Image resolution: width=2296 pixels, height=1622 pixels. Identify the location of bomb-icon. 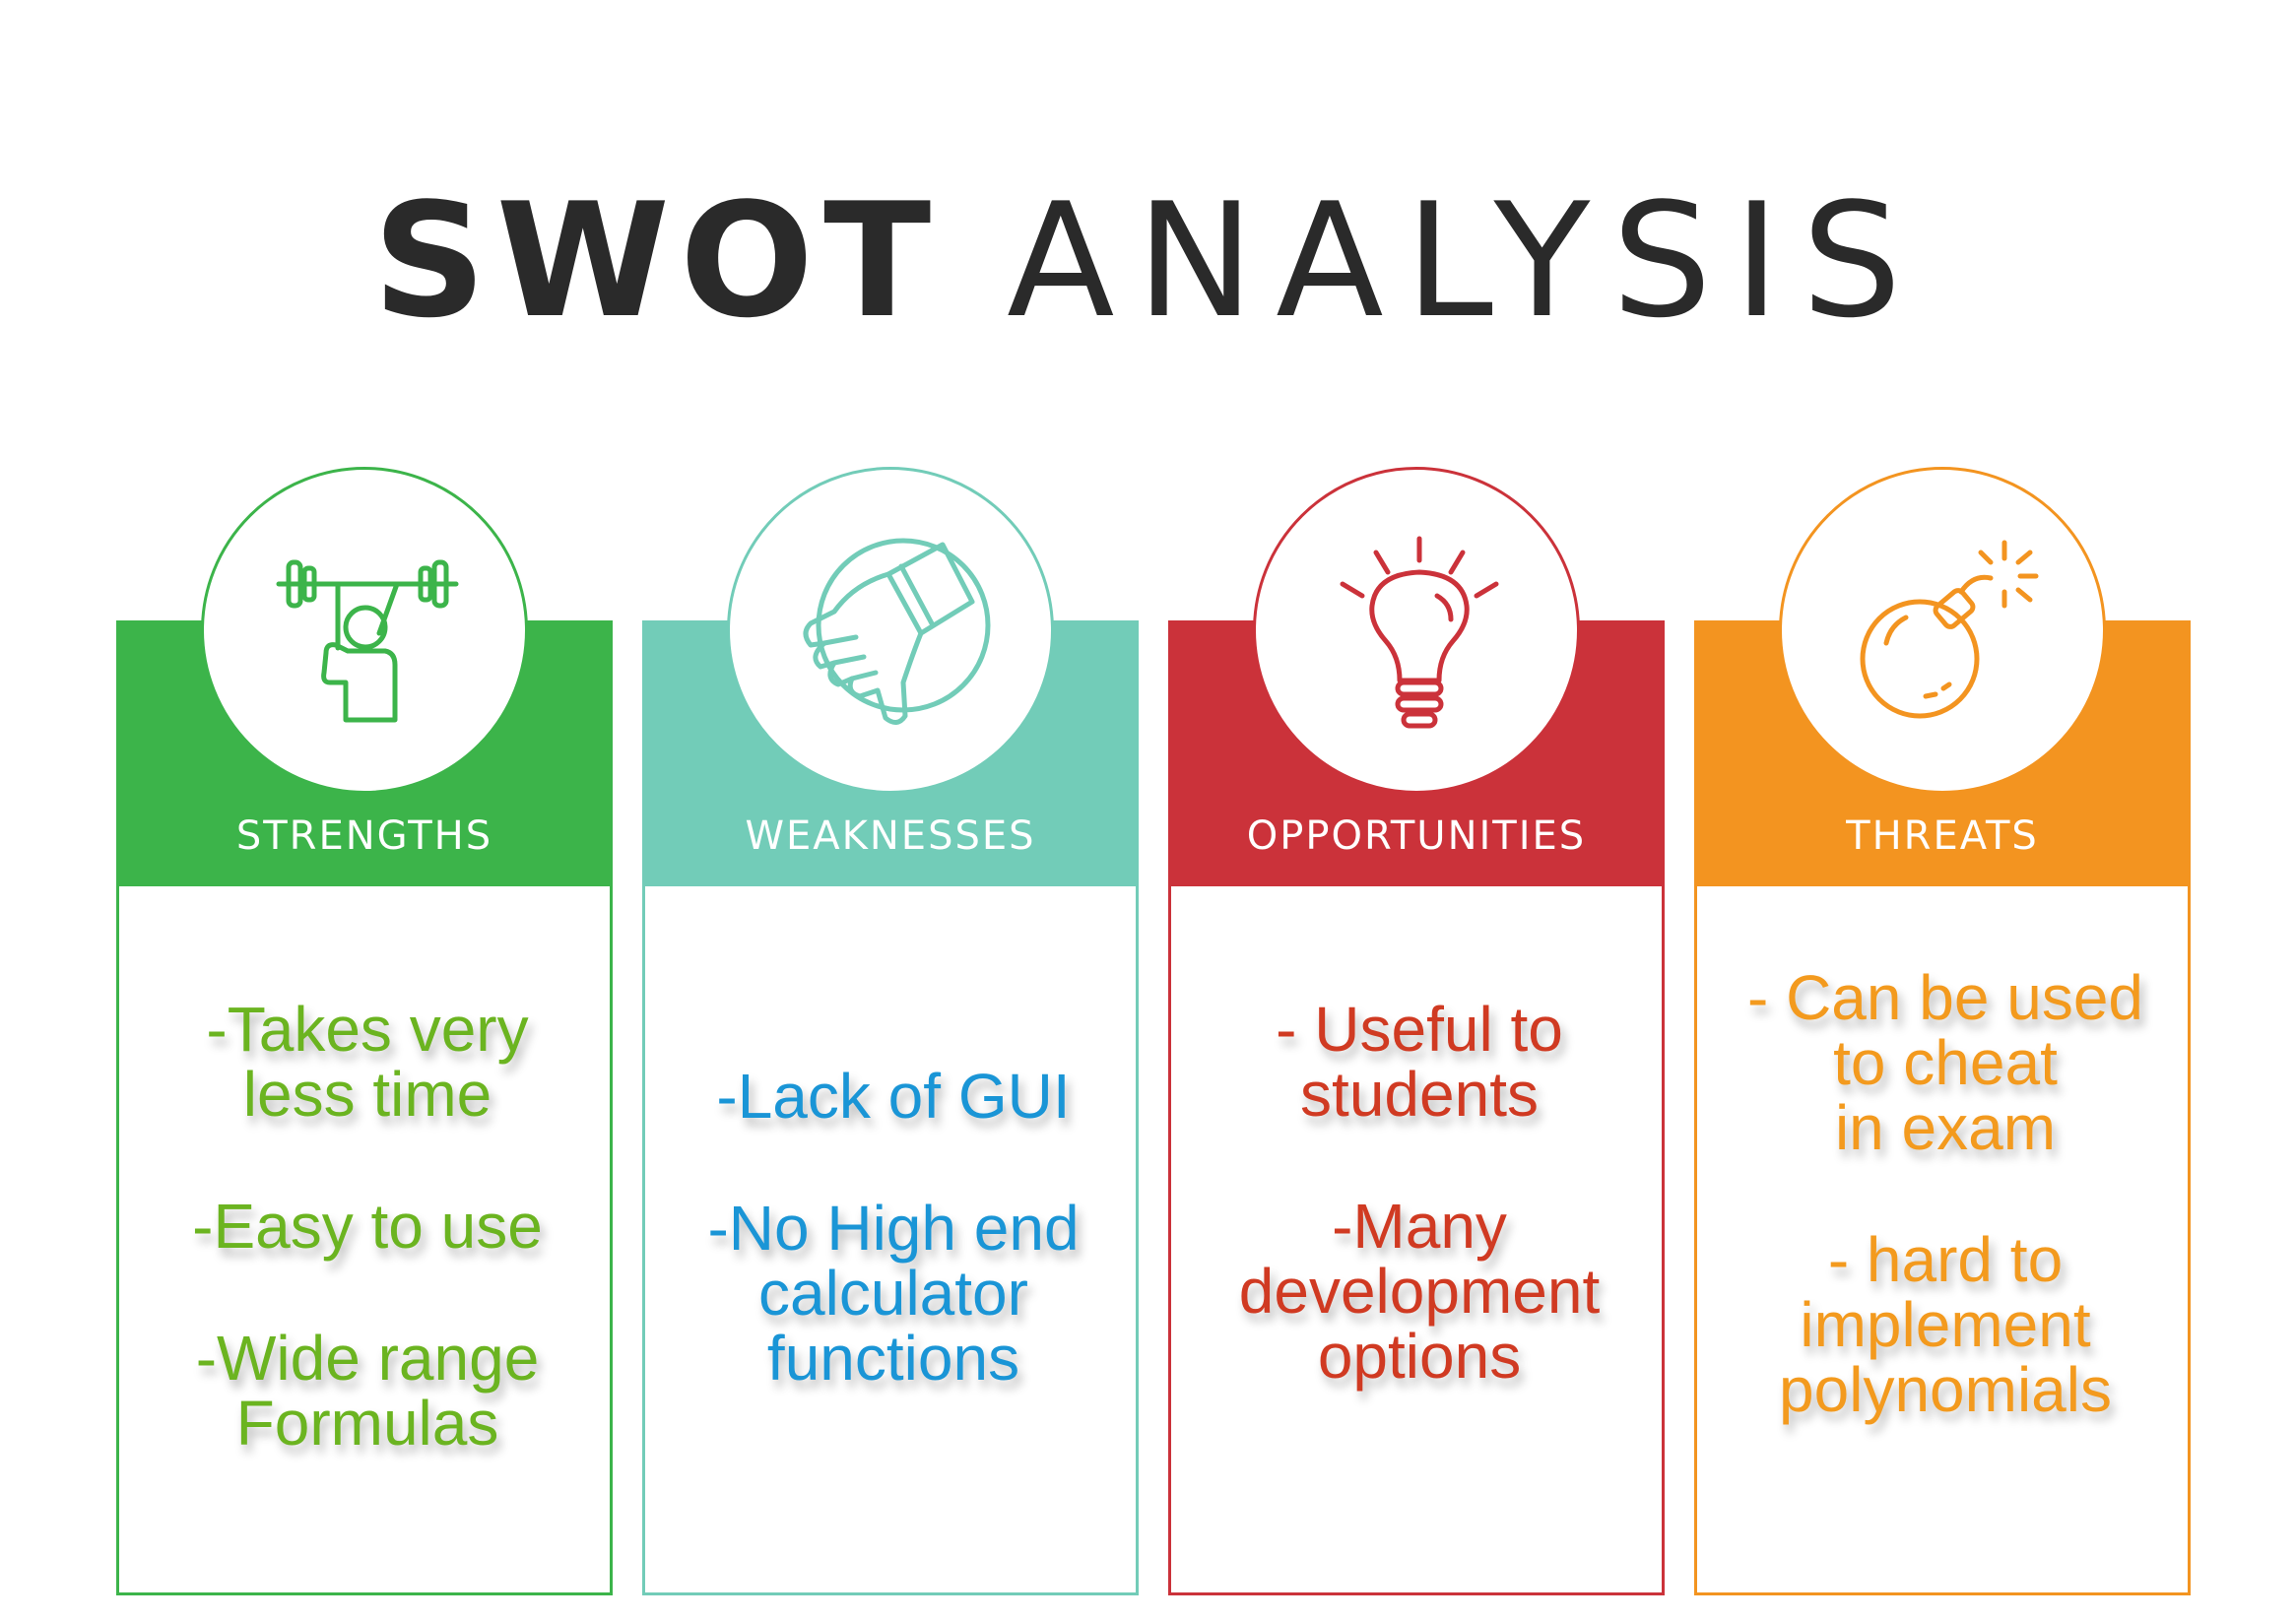
(1949, 629).